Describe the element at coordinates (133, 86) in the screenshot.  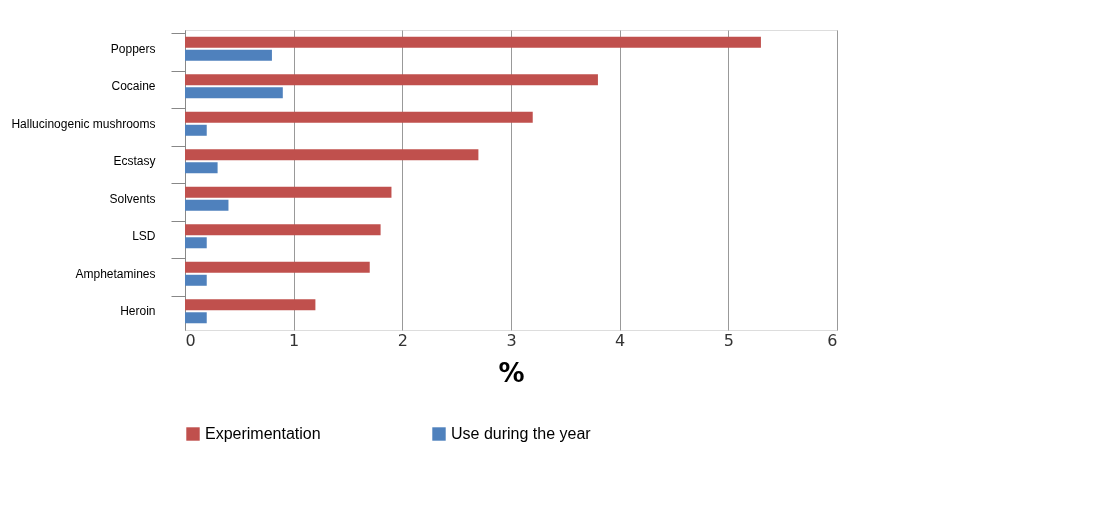
I see `y-tick-label: Cocaine` at that location.